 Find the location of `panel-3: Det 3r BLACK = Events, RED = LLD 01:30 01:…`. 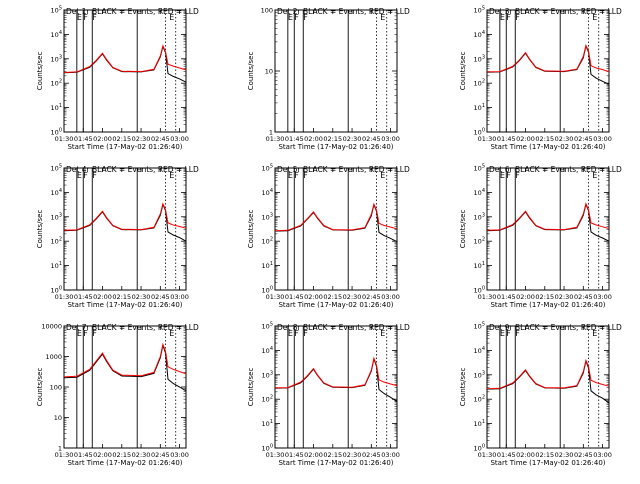

panel-3: Det 3r BLACK = Events, RED = LLD 01:30 01:… is located at coordinates (540, 79).